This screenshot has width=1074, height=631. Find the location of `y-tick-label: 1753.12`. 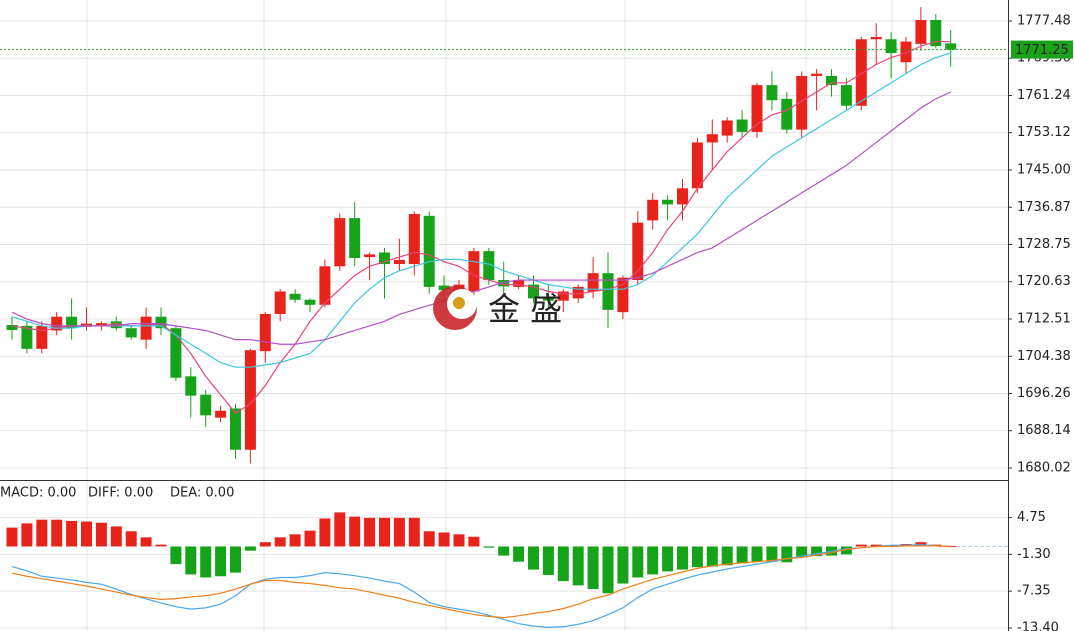

y-tick-label: 1753.12 is located at coordinates (1044, 132).